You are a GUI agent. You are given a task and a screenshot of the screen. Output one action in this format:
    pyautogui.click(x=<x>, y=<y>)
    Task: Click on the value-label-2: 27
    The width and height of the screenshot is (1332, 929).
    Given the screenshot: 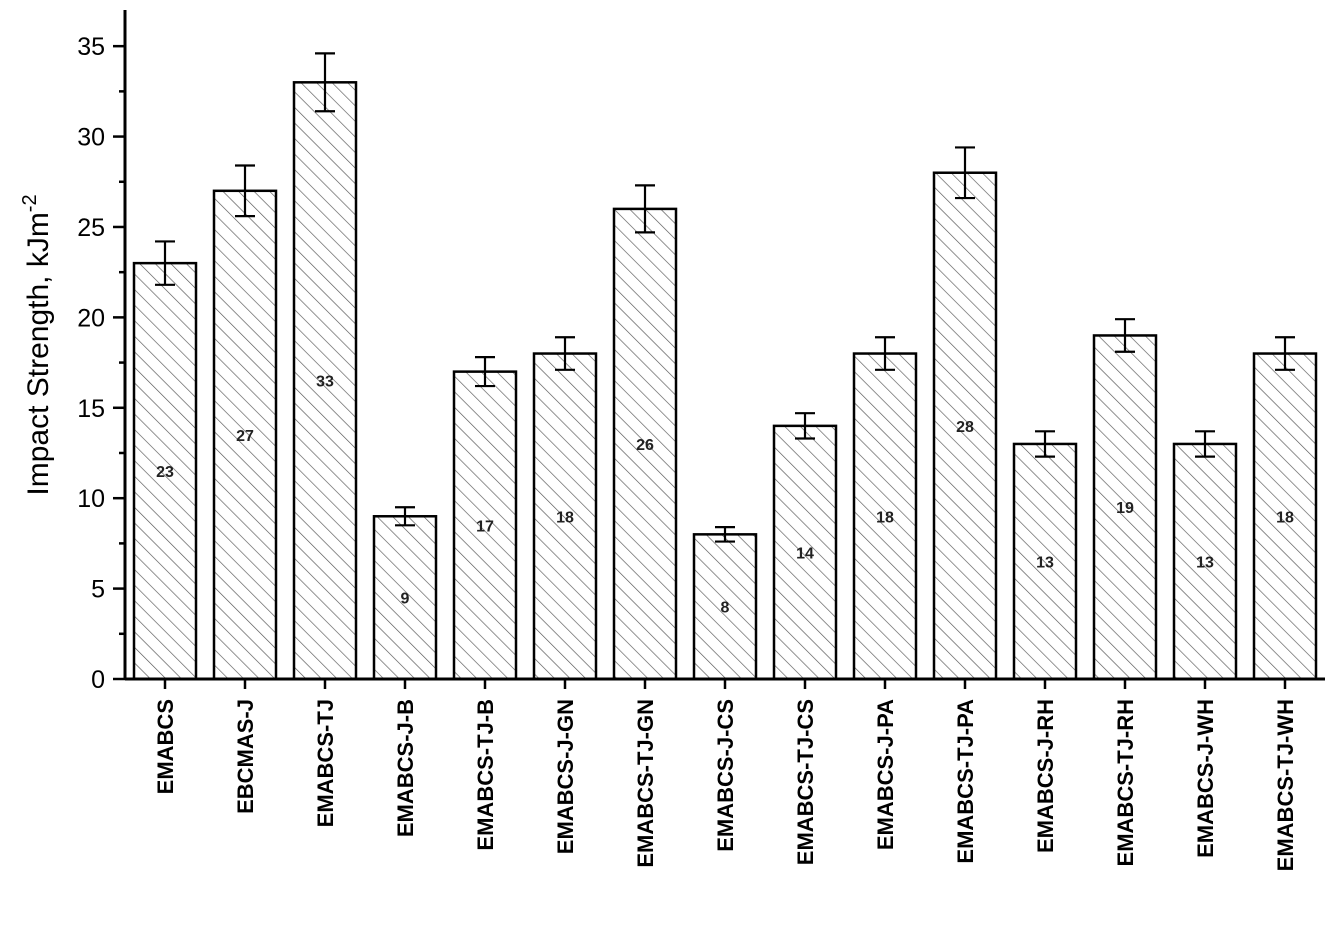 What is the action you would take?
    pyautogui.click(x=245, y=436)
    